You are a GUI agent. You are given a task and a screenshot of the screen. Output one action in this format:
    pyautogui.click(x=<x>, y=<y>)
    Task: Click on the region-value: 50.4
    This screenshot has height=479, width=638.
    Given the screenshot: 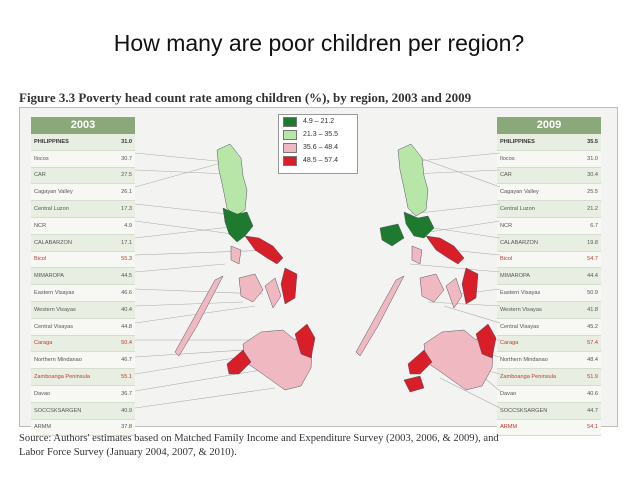 What is the action you would take?
    pyautogui.click(x=126, y=343)
    